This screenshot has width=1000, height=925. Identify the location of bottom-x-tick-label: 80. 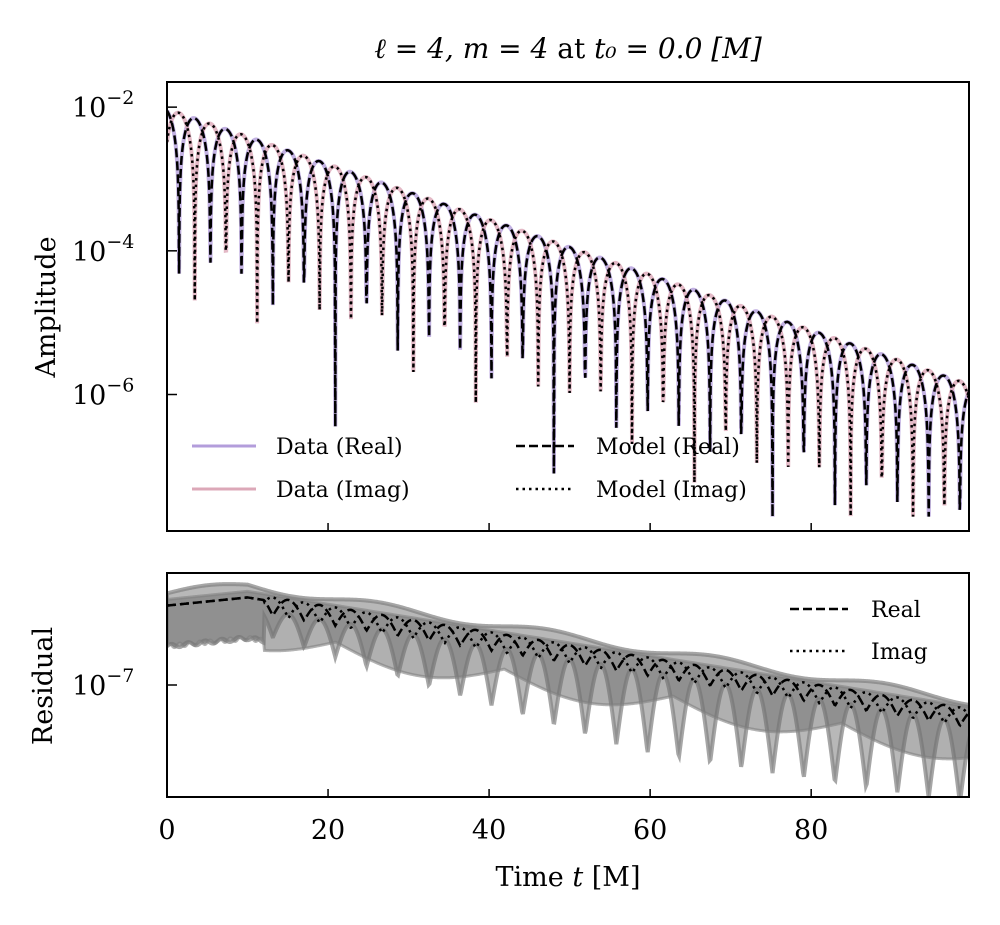
(811, 830).